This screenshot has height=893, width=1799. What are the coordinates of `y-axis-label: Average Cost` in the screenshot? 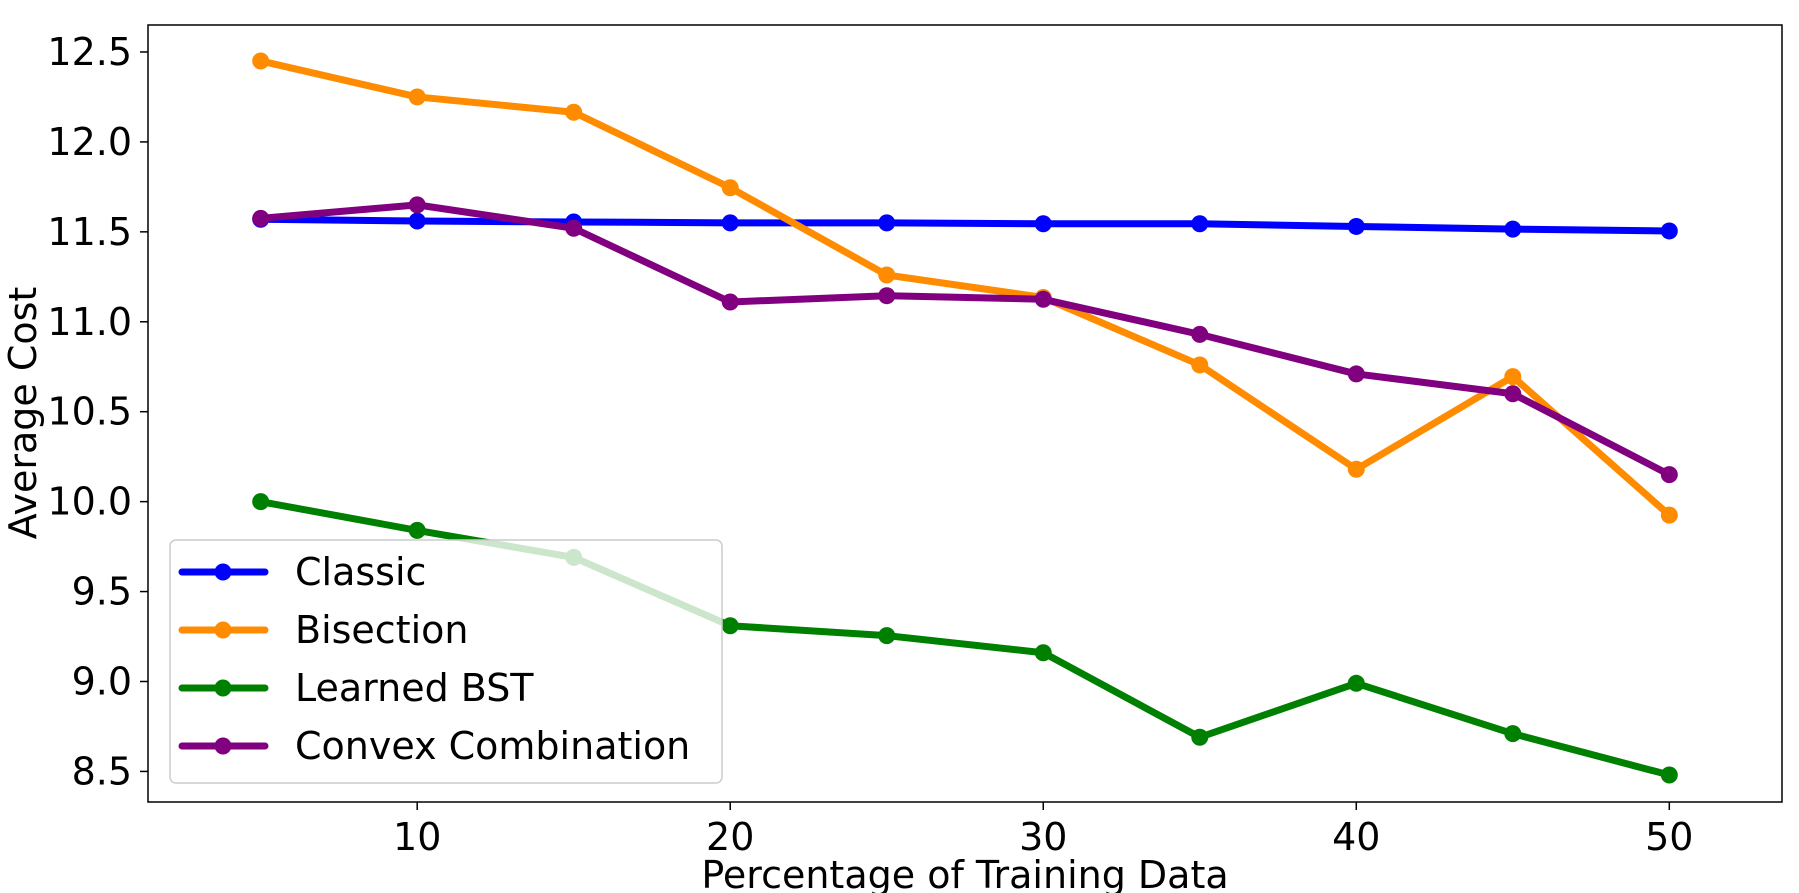 It's located at (23, 413).